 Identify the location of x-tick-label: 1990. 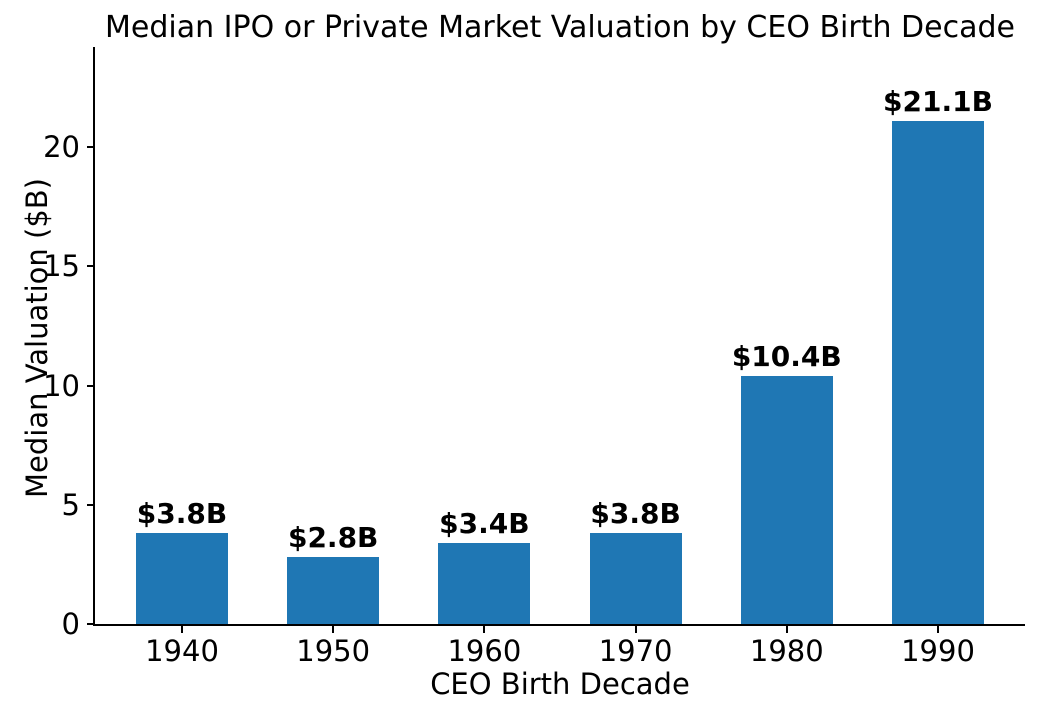
(938, 651).